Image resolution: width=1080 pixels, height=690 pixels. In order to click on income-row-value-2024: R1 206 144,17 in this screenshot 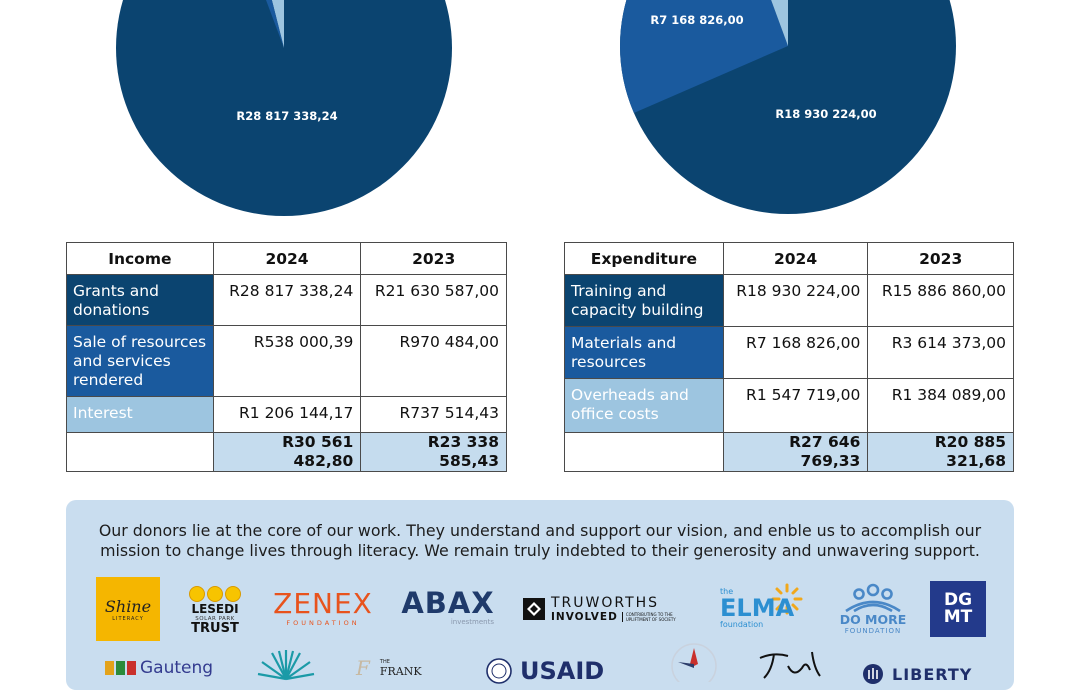, I will do `click(287, 414)`.